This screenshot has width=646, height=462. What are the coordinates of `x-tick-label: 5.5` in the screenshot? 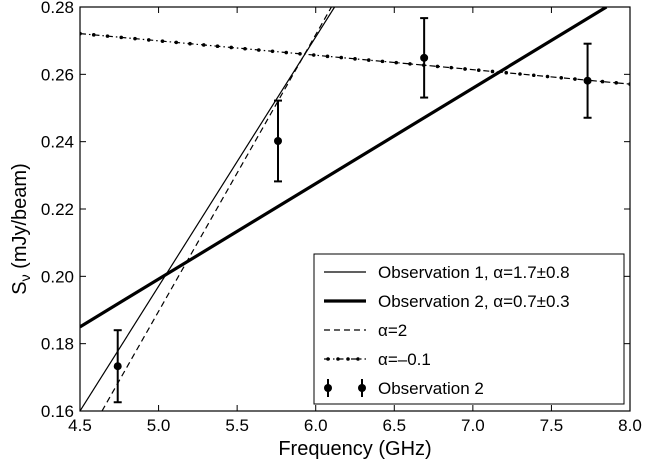 It's located at (237, 425).